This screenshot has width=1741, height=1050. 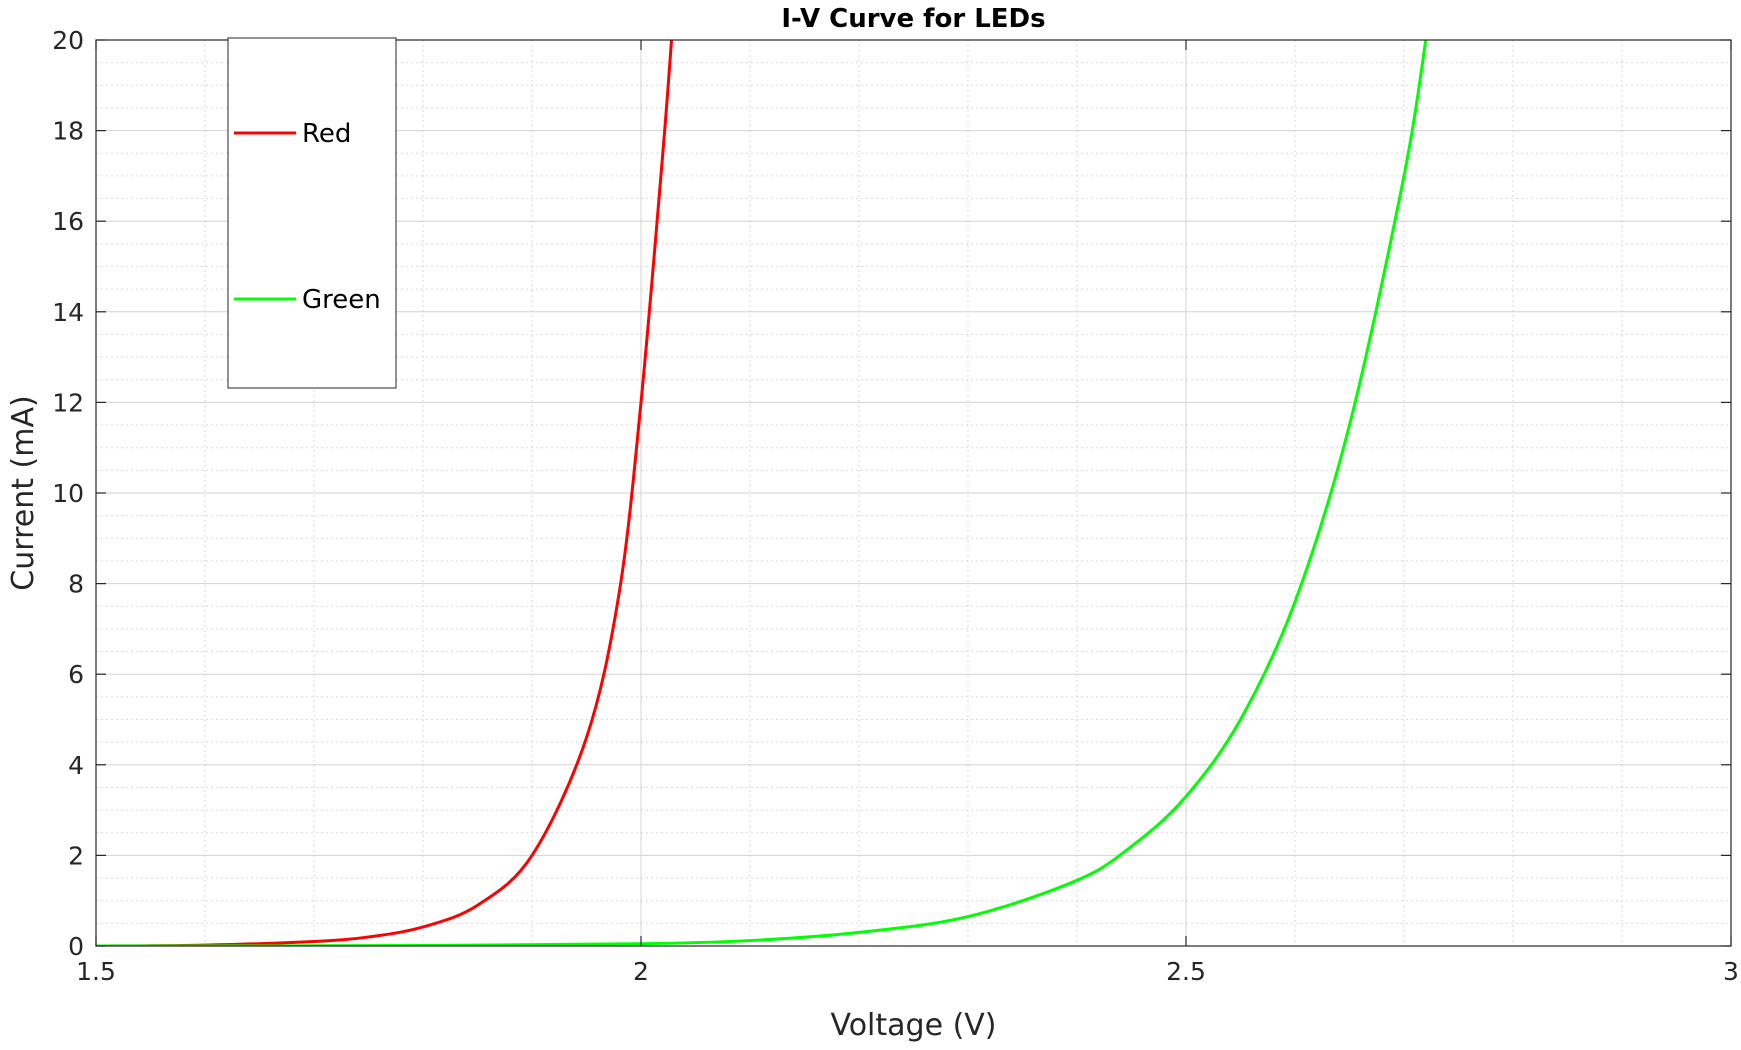 I want to click on y-tick-label: 20, so click(x=68, y=40).